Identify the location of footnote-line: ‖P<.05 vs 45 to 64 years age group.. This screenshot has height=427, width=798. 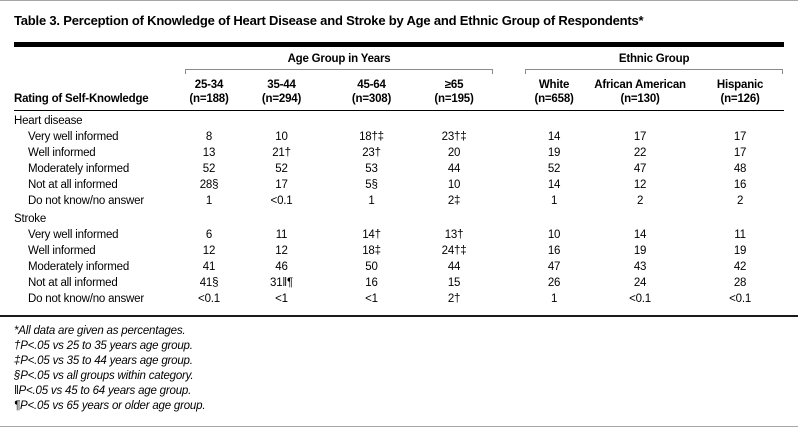
(103, 390).